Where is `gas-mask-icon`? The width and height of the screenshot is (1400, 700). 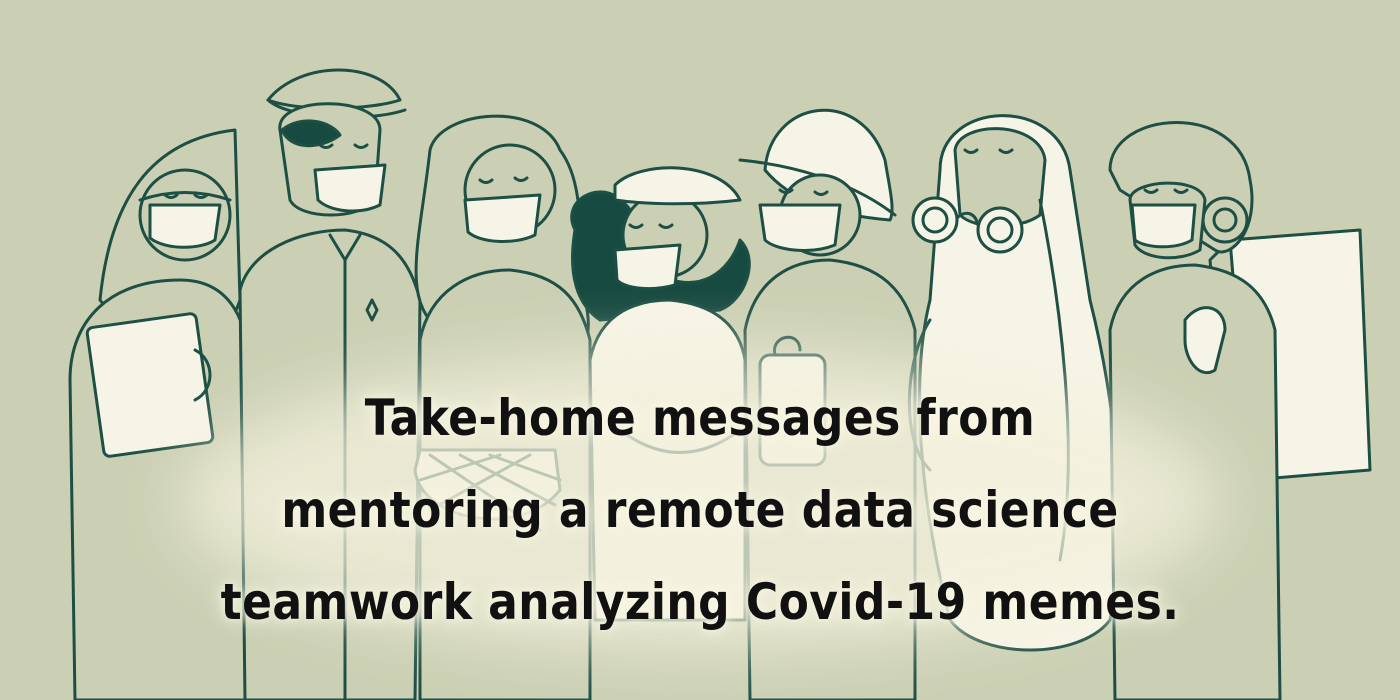 gas-mask-icon is located at coordinates (967, 225).